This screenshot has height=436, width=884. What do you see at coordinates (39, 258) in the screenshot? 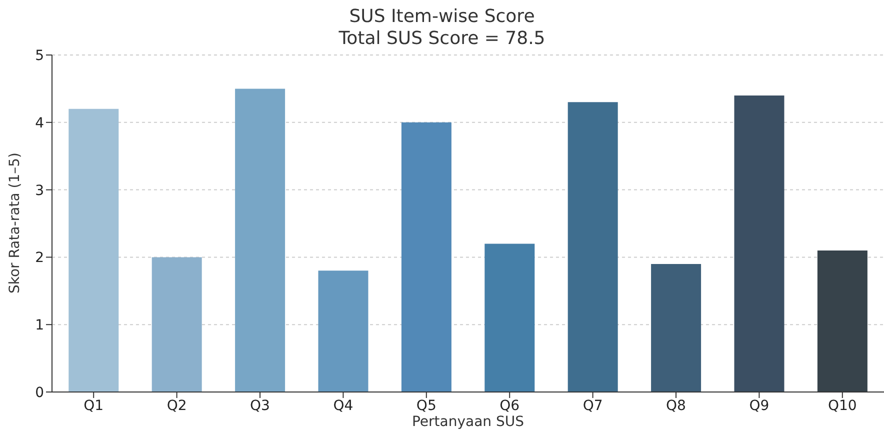
I see `y-tick-label: 2` at bounding box center [39, 258].